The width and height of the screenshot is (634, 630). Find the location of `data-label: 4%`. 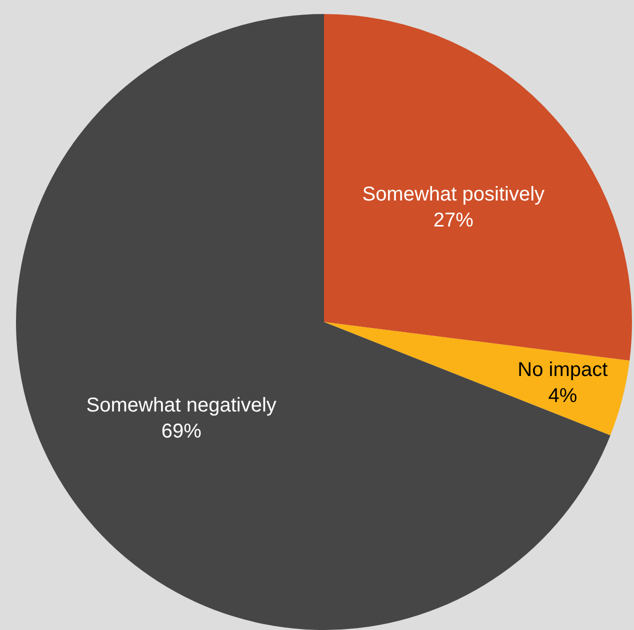

data-label: 4% is located at coordinates (563, 395).